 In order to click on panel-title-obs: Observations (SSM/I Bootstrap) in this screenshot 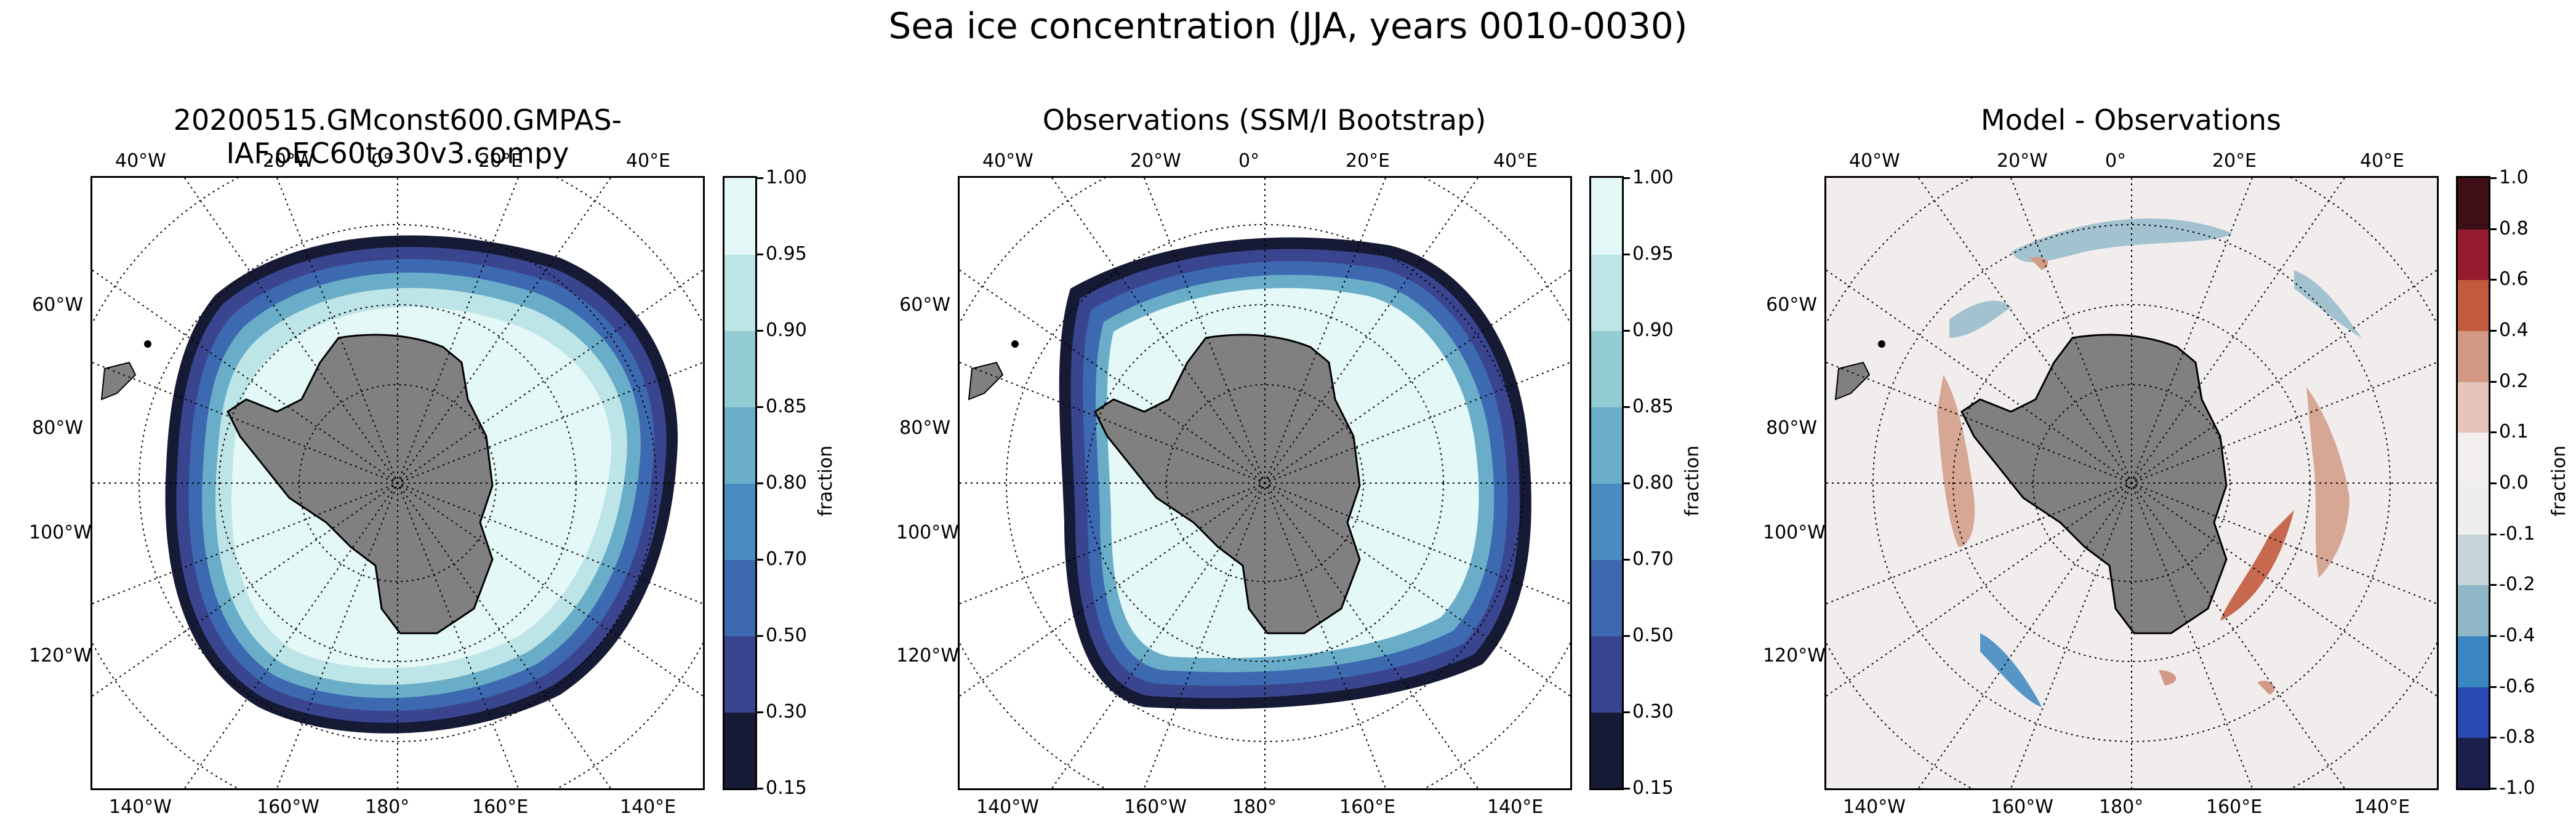, I will do `click(1264, 120)`.